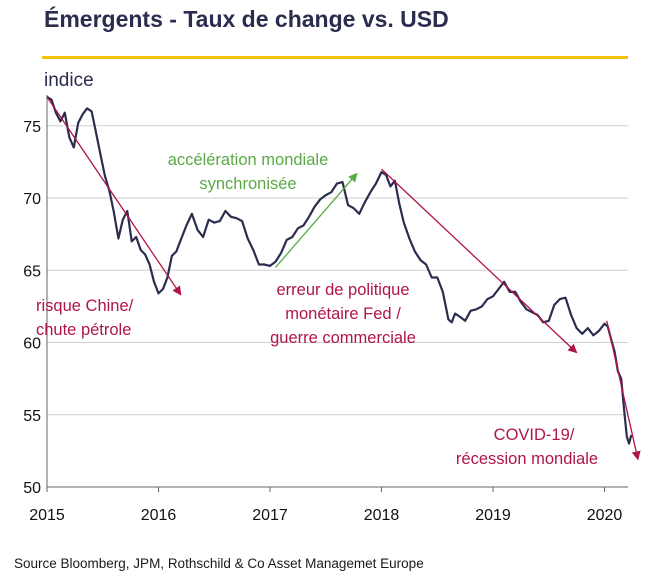 The height and width of the screenshot is (580, 648). I want to click on y-tick-label: 55, so click(32, 416).